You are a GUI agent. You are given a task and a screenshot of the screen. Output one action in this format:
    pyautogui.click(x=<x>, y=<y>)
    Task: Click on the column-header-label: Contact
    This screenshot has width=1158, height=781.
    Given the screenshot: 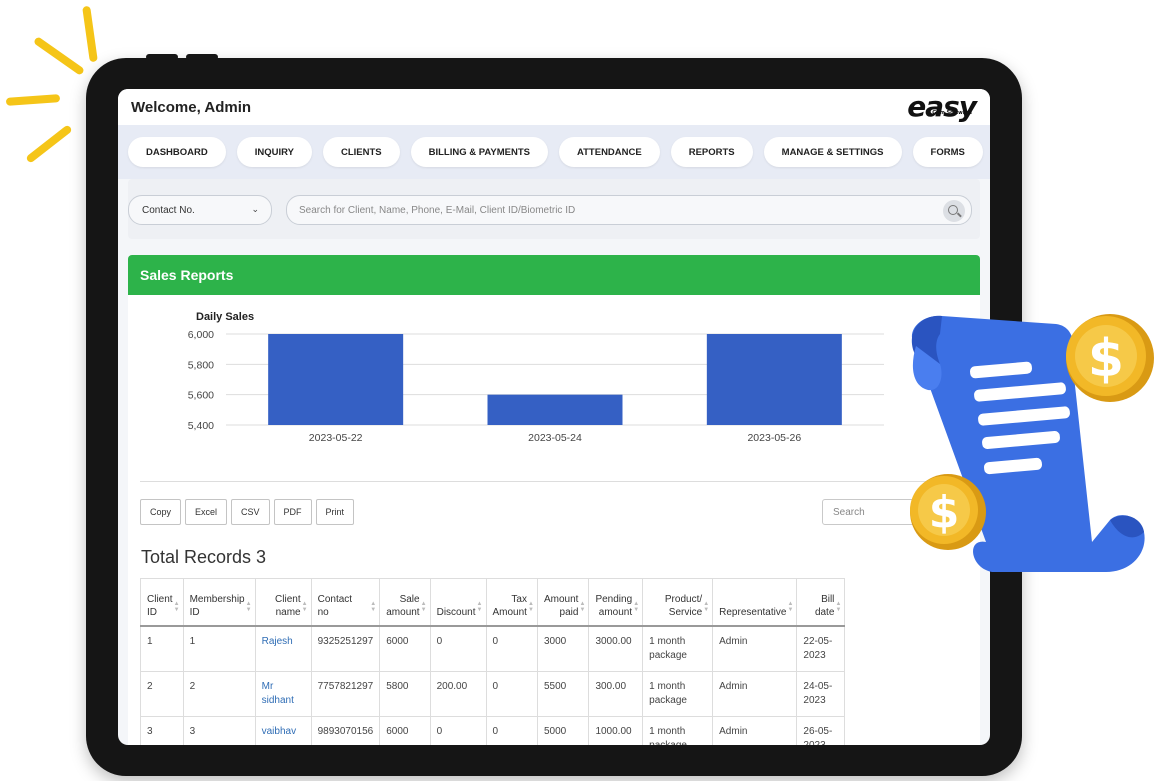 What is the action you would take?
    pyautogui.click(x=335, y=599)
    